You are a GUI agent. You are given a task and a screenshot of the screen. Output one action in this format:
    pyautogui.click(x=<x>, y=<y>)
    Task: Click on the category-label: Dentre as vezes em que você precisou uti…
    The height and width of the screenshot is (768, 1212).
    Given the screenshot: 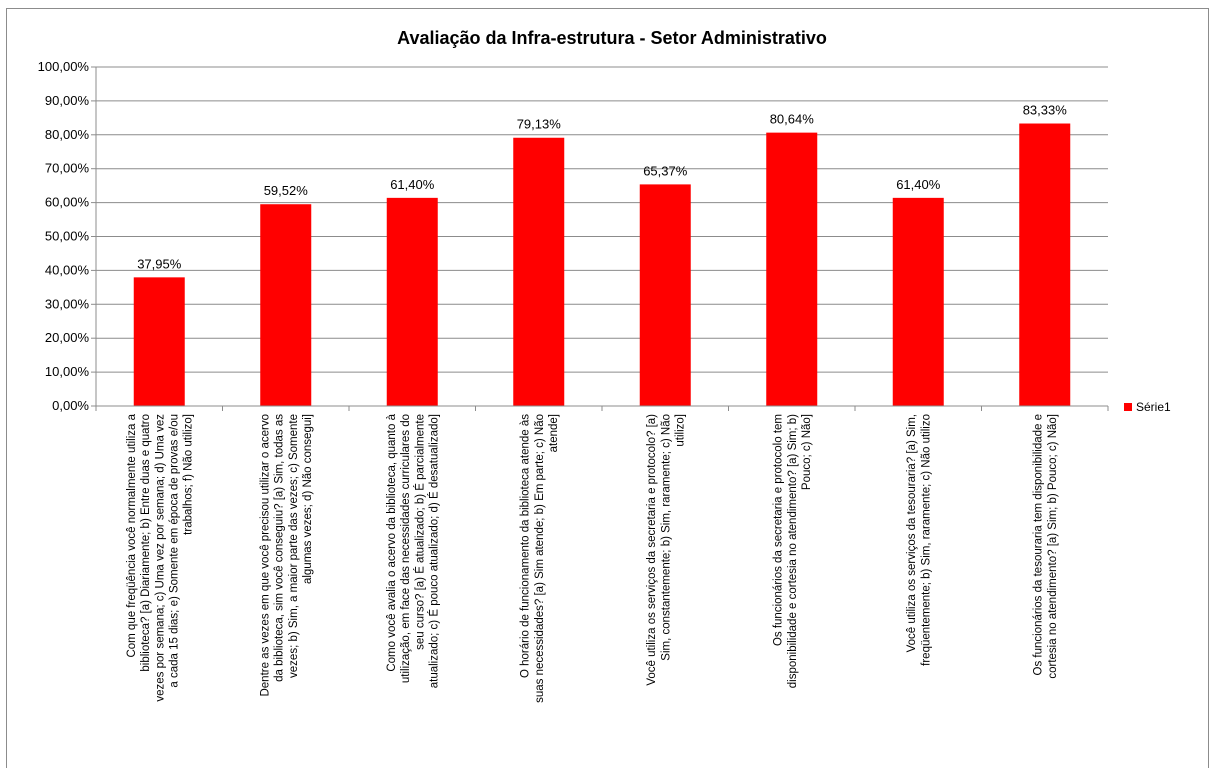 What is the action you would take?
    pyautogui.click(x=286, y=555)
    